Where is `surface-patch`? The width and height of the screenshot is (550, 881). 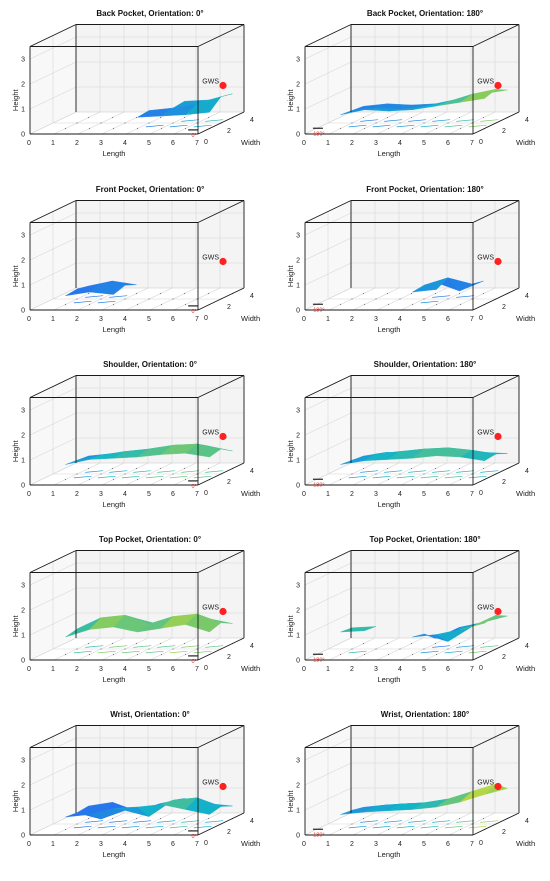 surface-patch is located at coordinates (358, 629).